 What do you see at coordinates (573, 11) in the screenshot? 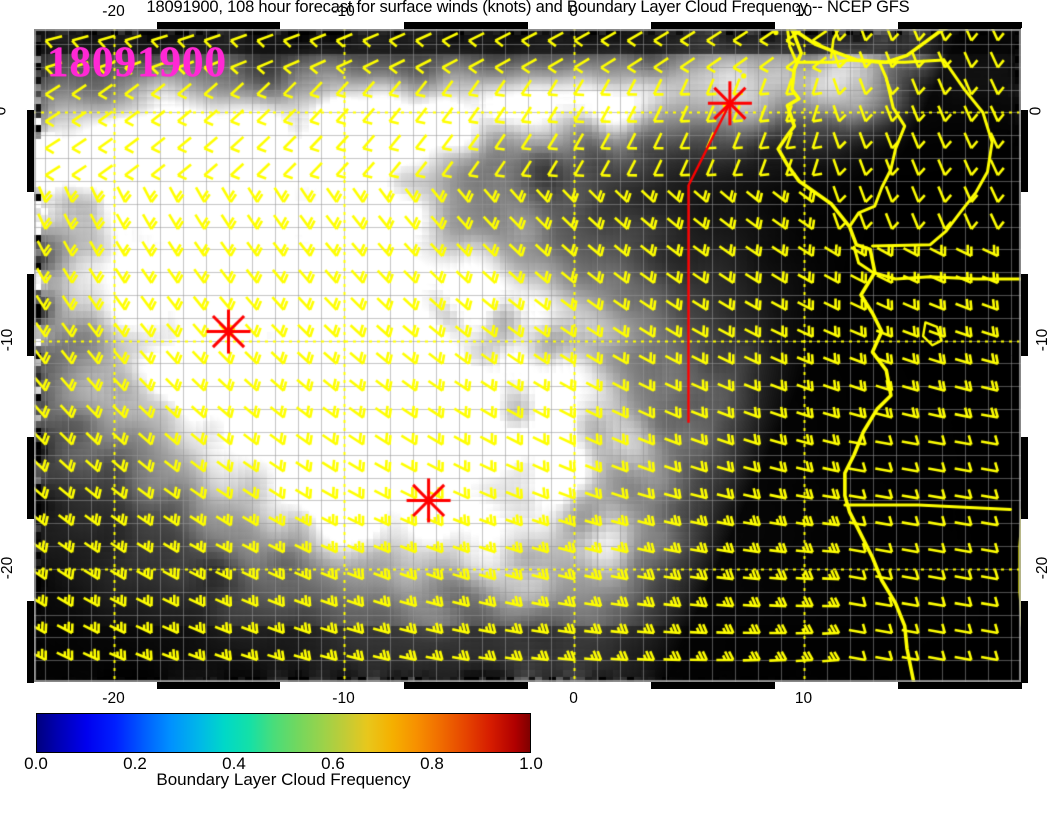
I see `x-tick-top-2: 0` at bounding box center [573, 11].